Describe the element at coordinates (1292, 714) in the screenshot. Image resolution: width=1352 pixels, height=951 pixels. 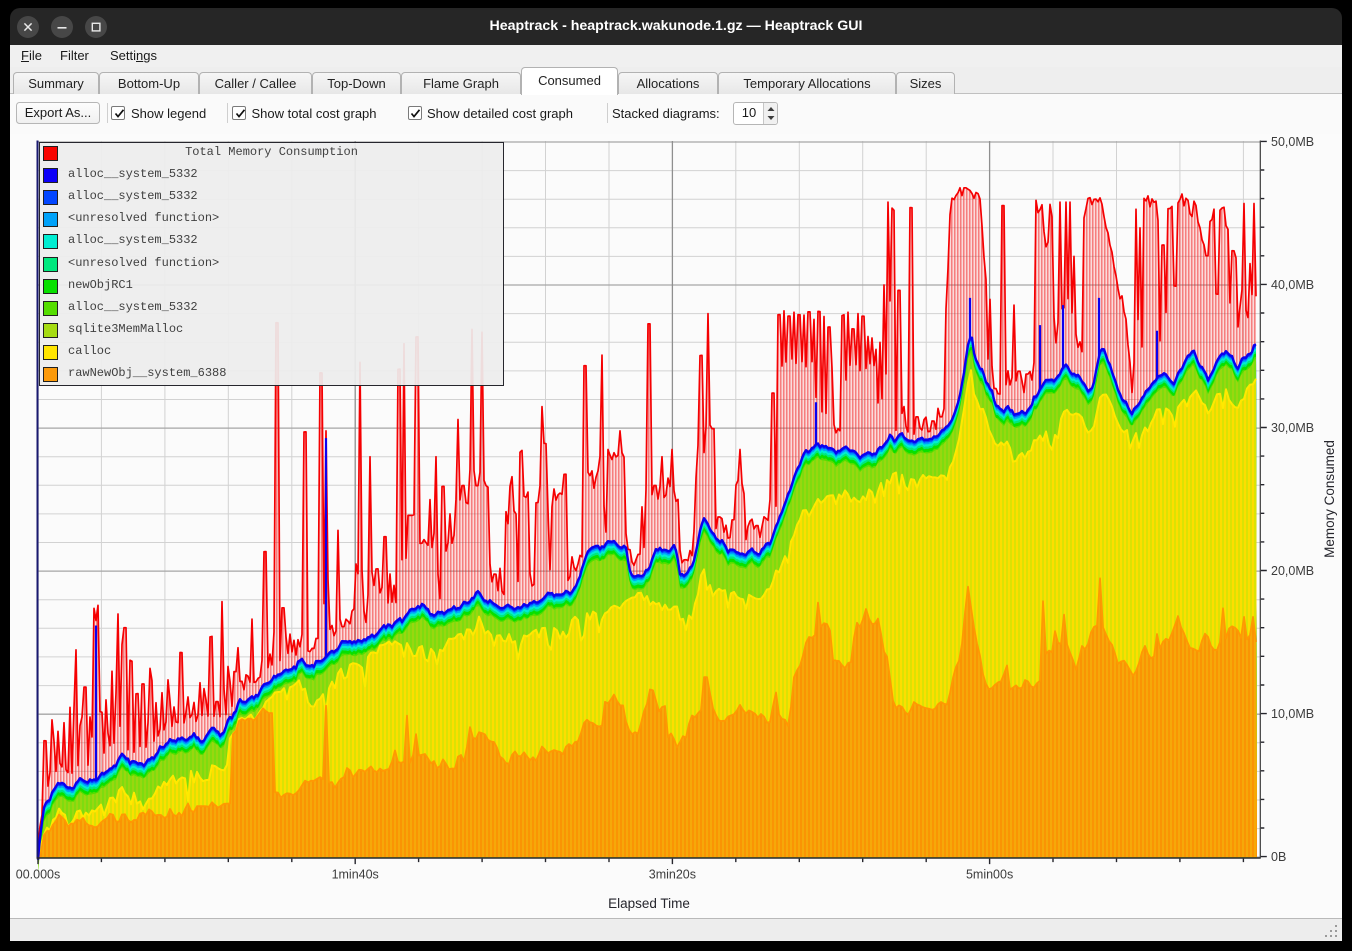
I see `svg-text: 10,0MB` at that location.